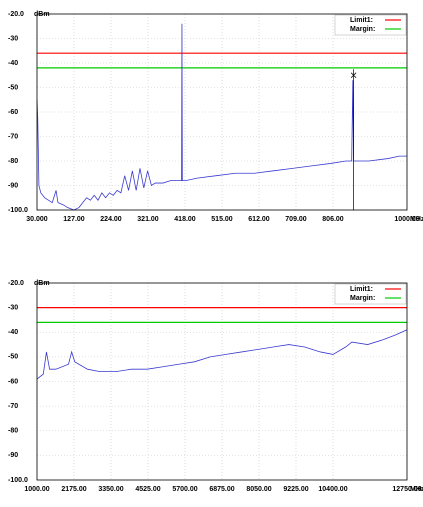 This screenshot has height=507, width=423. What do you see at coordinates (147, 489) in the screenshot?
I see `x-tick-label: 4525.00` at bounding box center [147, 489].